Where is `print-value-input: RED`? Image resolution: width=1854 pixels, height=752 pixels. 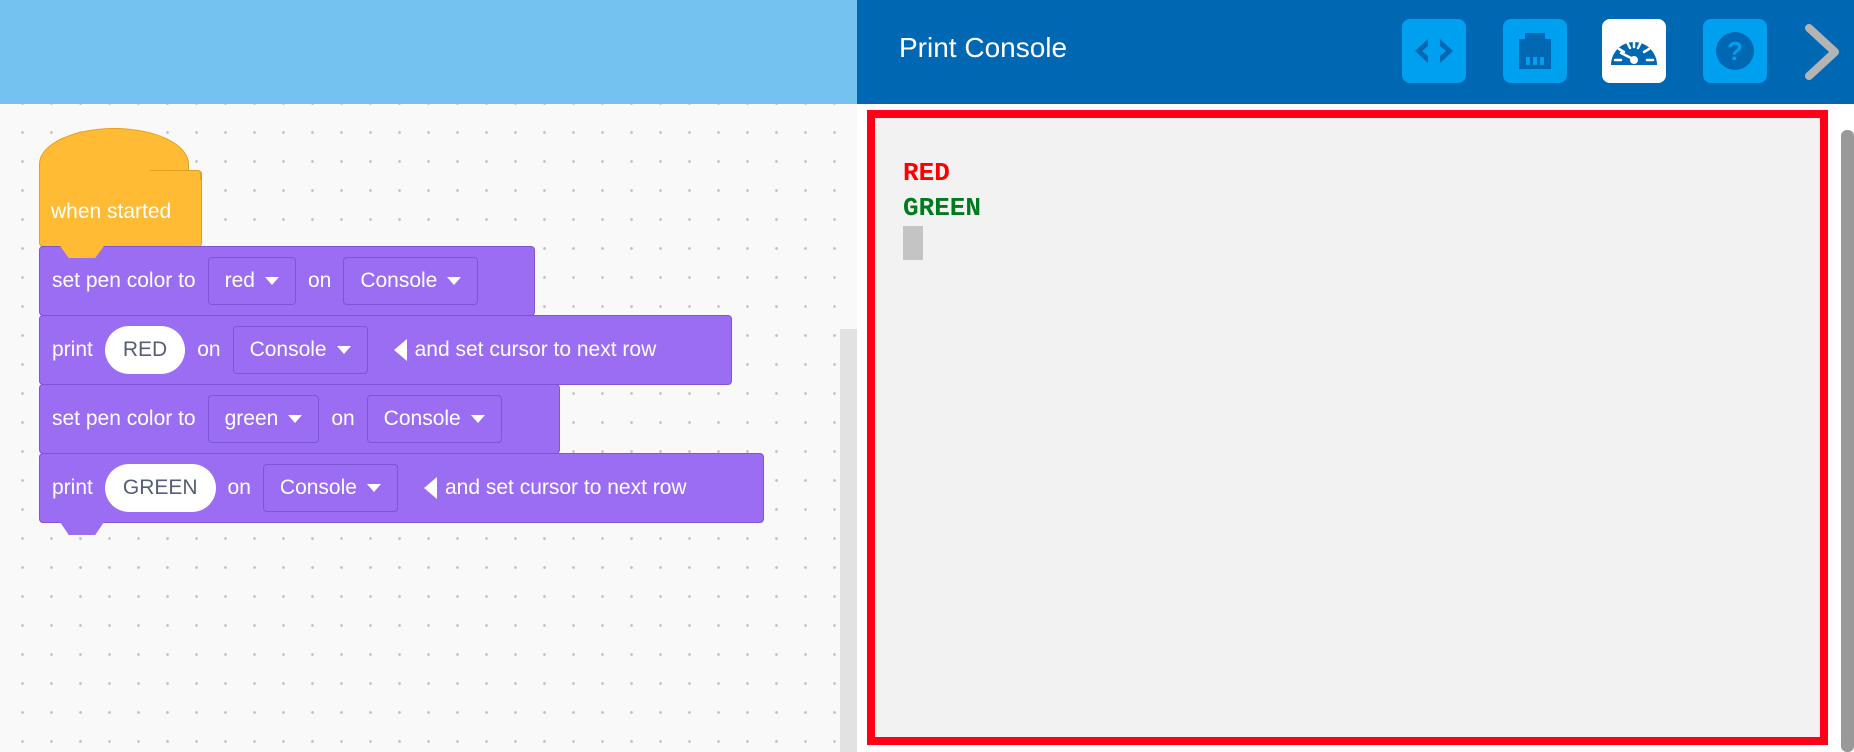
print-value-input: RED is located at coordinates (145, 350).